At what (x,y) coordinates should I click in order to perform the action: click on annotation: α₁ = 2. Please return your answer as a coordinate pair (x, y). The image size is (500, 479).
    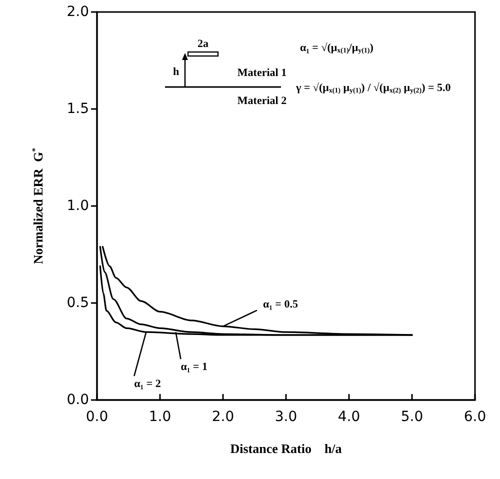
    Looking at the image, I should click on (148, 384).